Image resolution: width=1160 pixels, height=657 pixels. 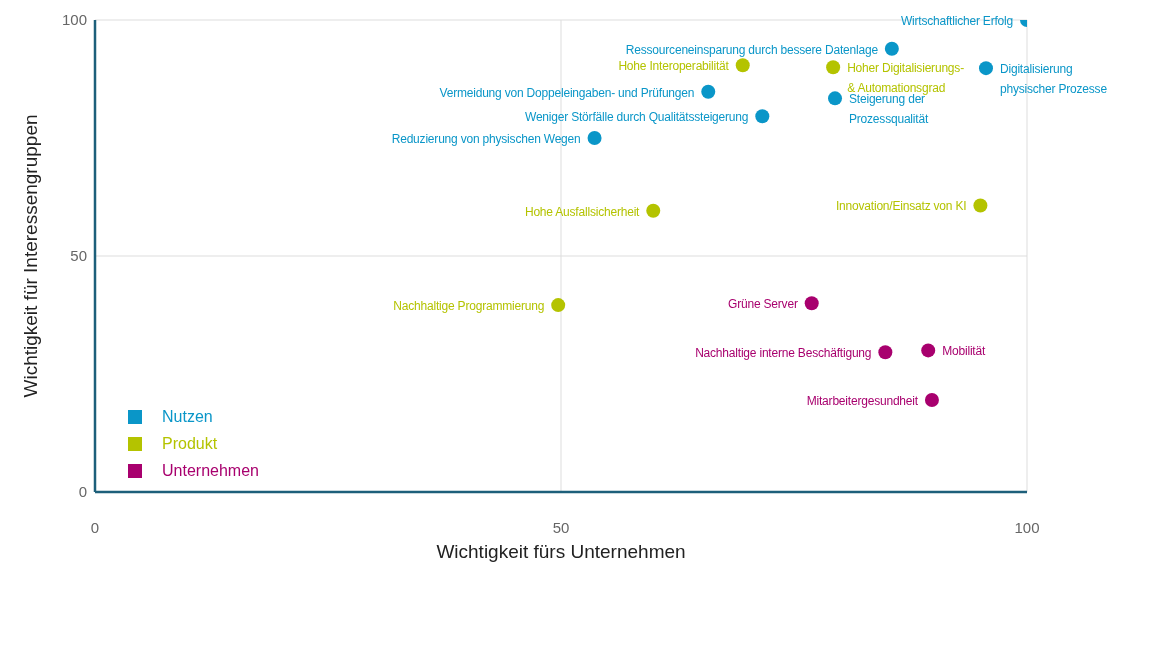 What do you see at coordinates (190, 443) in the screenshot?
I see `legend-label: Produkt` at bounding box center [190, 443].